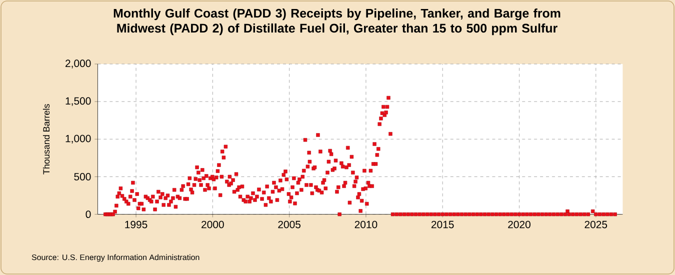 Image resolution: width=675 pixels, height=275 pixels. Describe the element at coordinates (82, 176) in the screenshot. I see `y-tick-label: 500` at that location.